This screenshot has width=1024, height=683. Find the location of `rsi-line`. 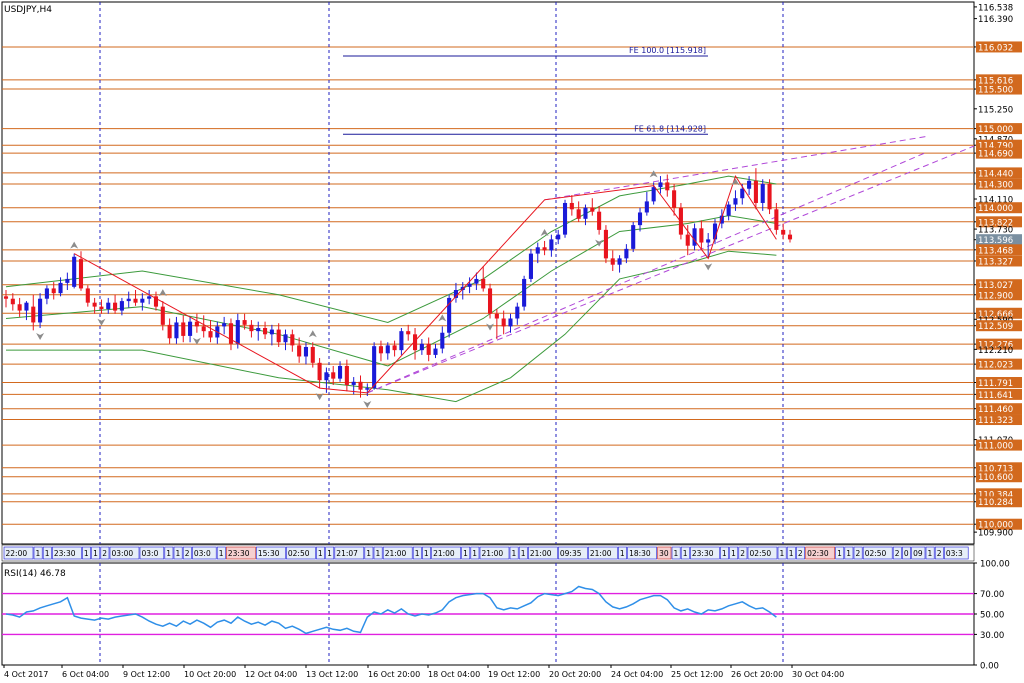

rsi-line is located at coordinates (391, 610).